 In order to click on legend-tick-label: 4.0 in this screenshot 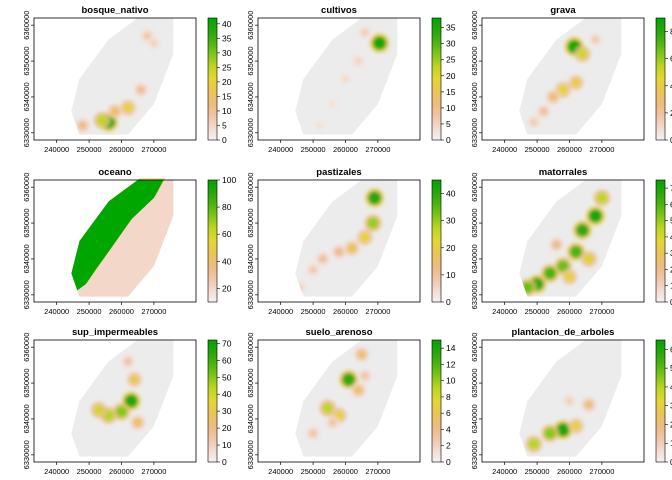, I will do `click(671, 86)`.